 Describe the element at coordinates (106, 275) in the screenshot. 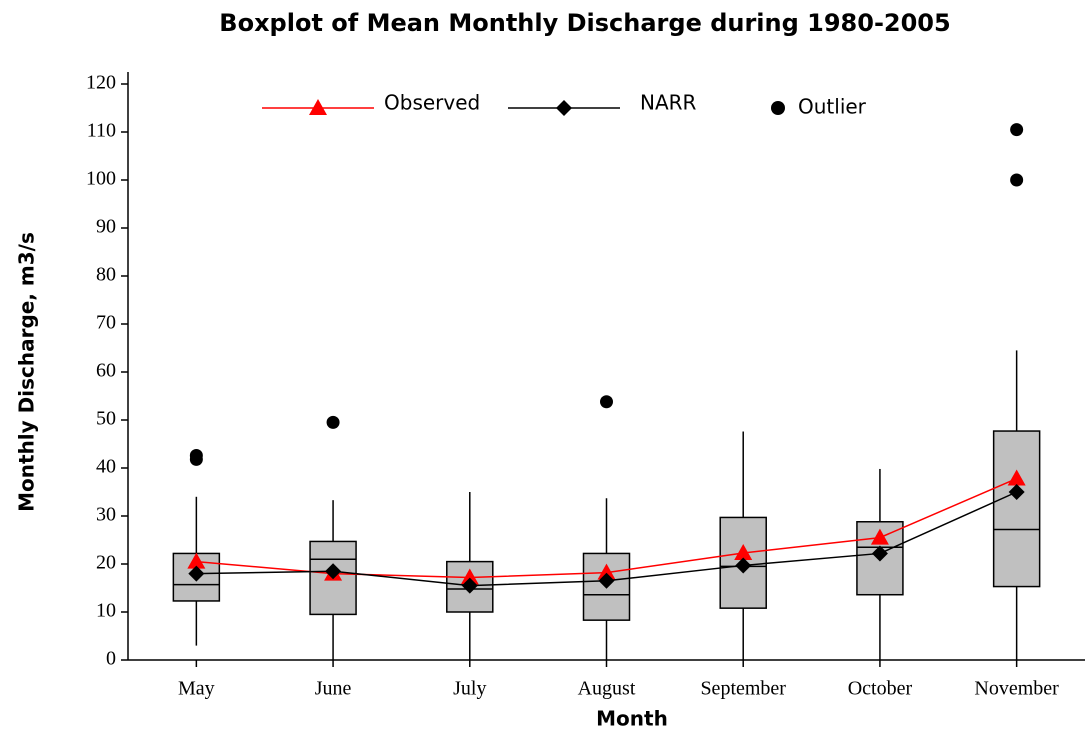

I see `y-tick-label: 80` at that location.